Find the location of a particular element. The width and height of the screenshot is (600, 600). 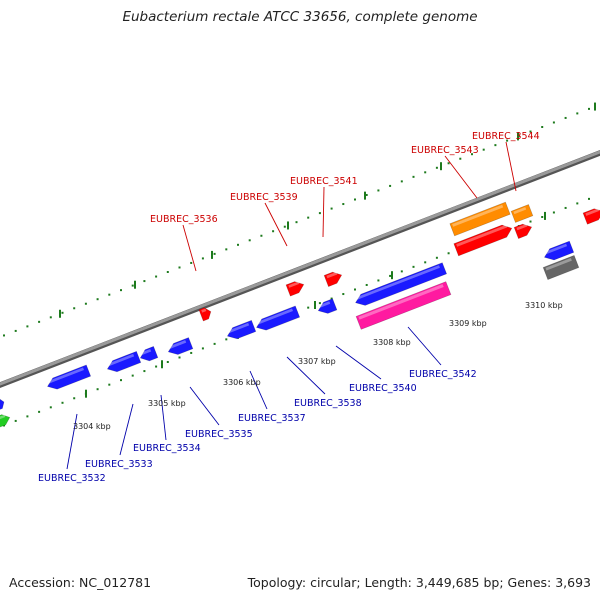

accession-text: Accession: NC_012781 is located at coordinates (80, 582).